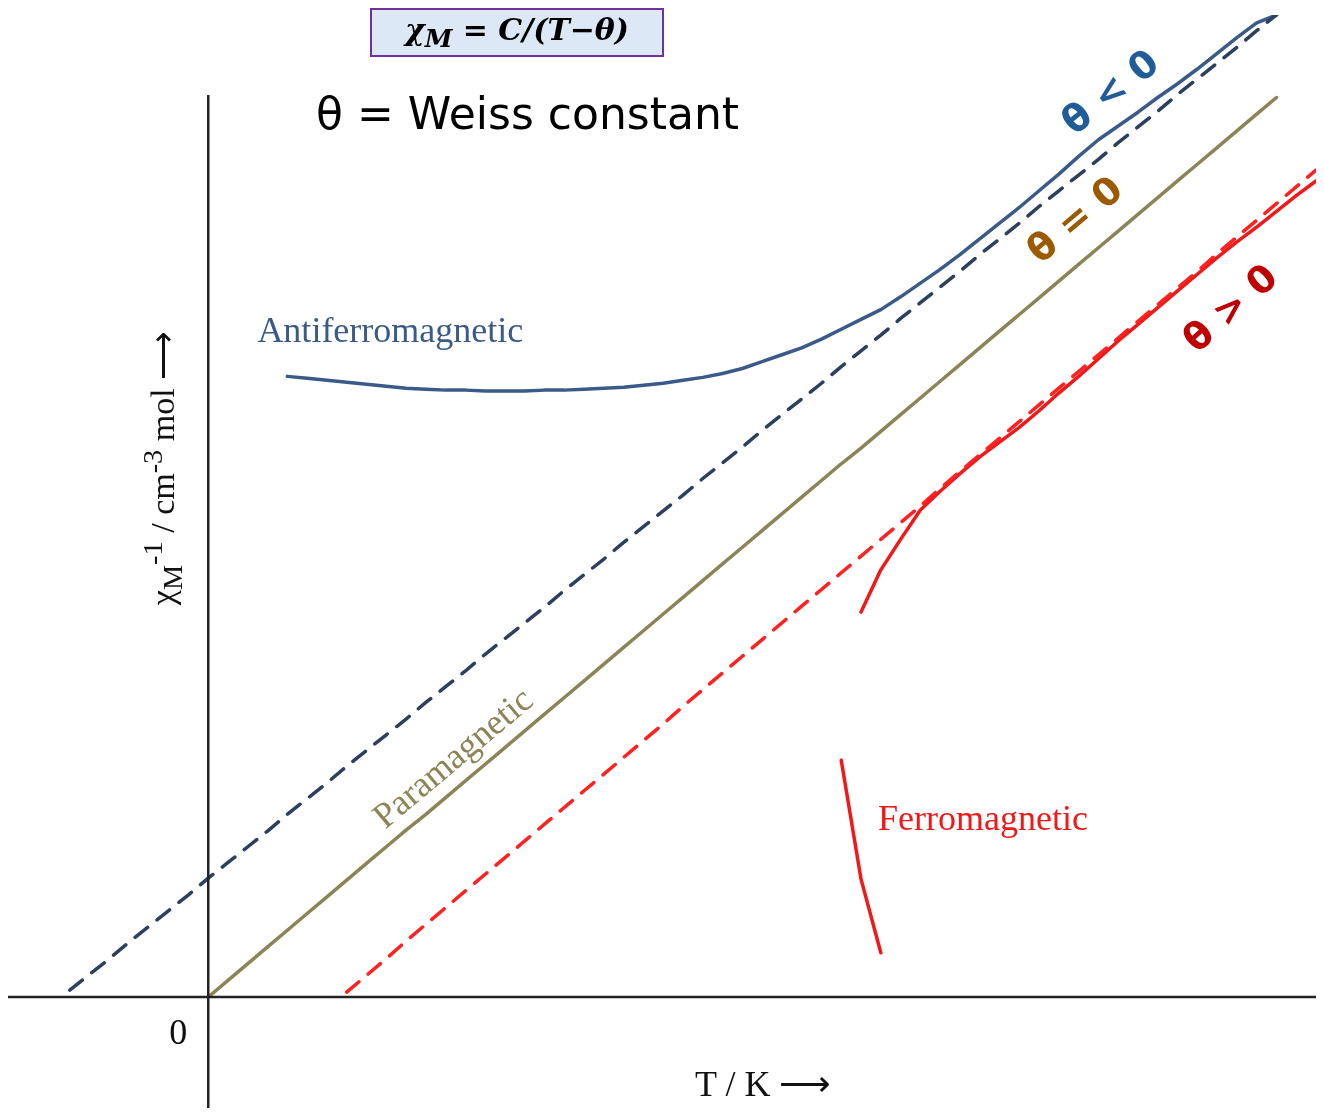 This screenshot has width=1324, height=1113. What do you see at coordinates (1109, 91) in the screenshot?
I see `annotation: θ < 0` at bounding box center [1109, 91].